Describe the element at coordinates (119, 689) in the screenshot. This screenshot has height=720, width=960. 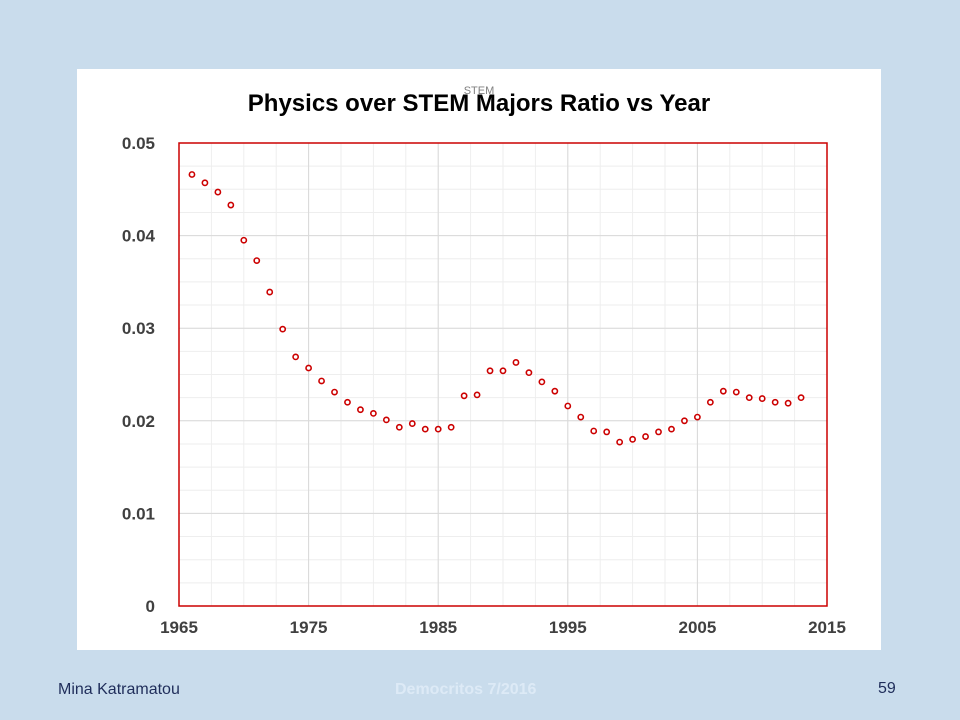
I see `footer-author: Mina Katramatou` at that location.